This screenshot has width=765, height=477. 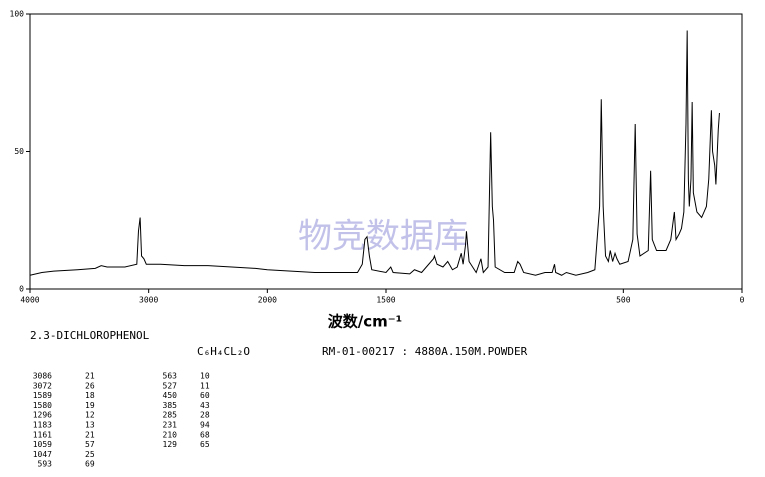 I want to click on y-tick-label: 50, so click(x=19, y=151).